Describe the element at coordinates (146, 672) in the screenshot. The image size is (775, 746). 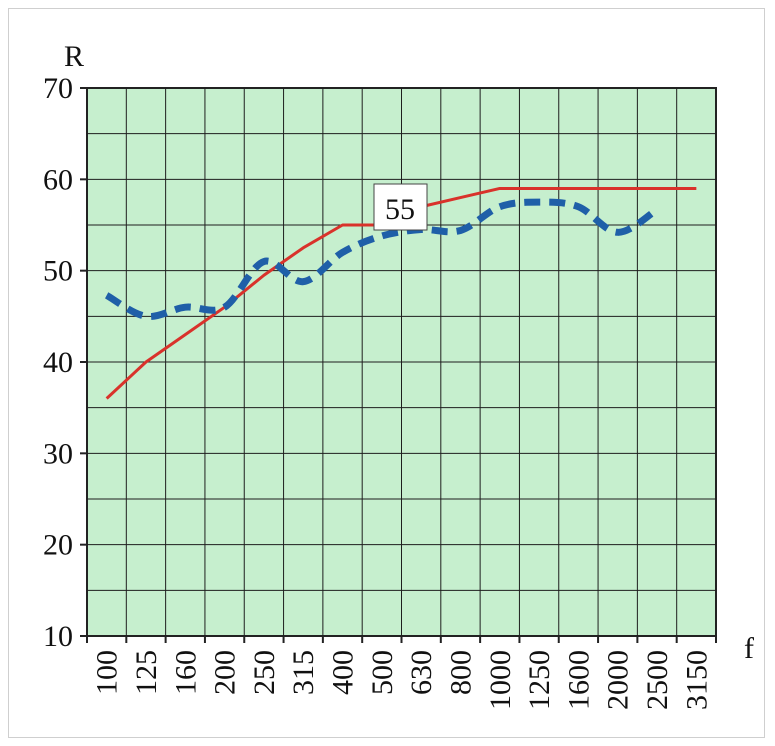
I see `x-tick-label: 125` at that location.